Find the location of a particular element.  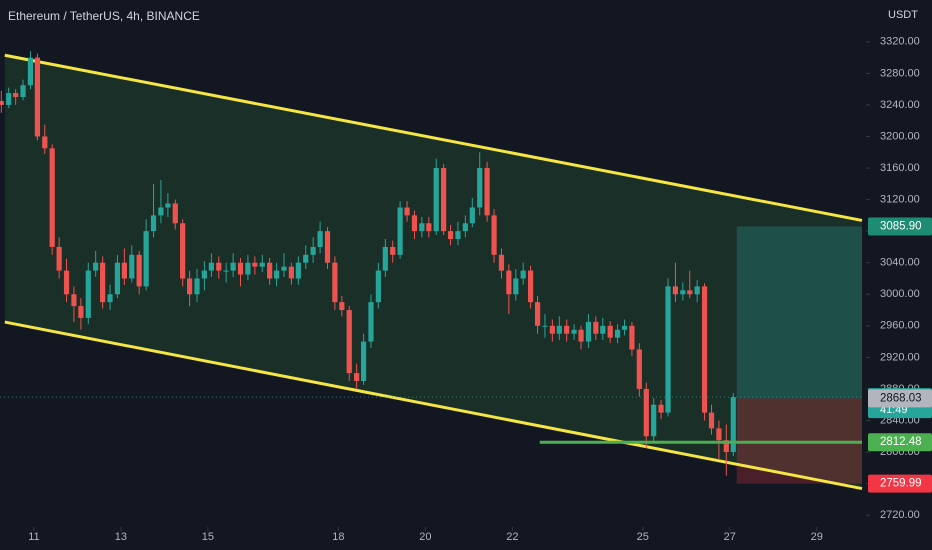

y-tick-label: 2960.00 is located at coordinates (900, 326).